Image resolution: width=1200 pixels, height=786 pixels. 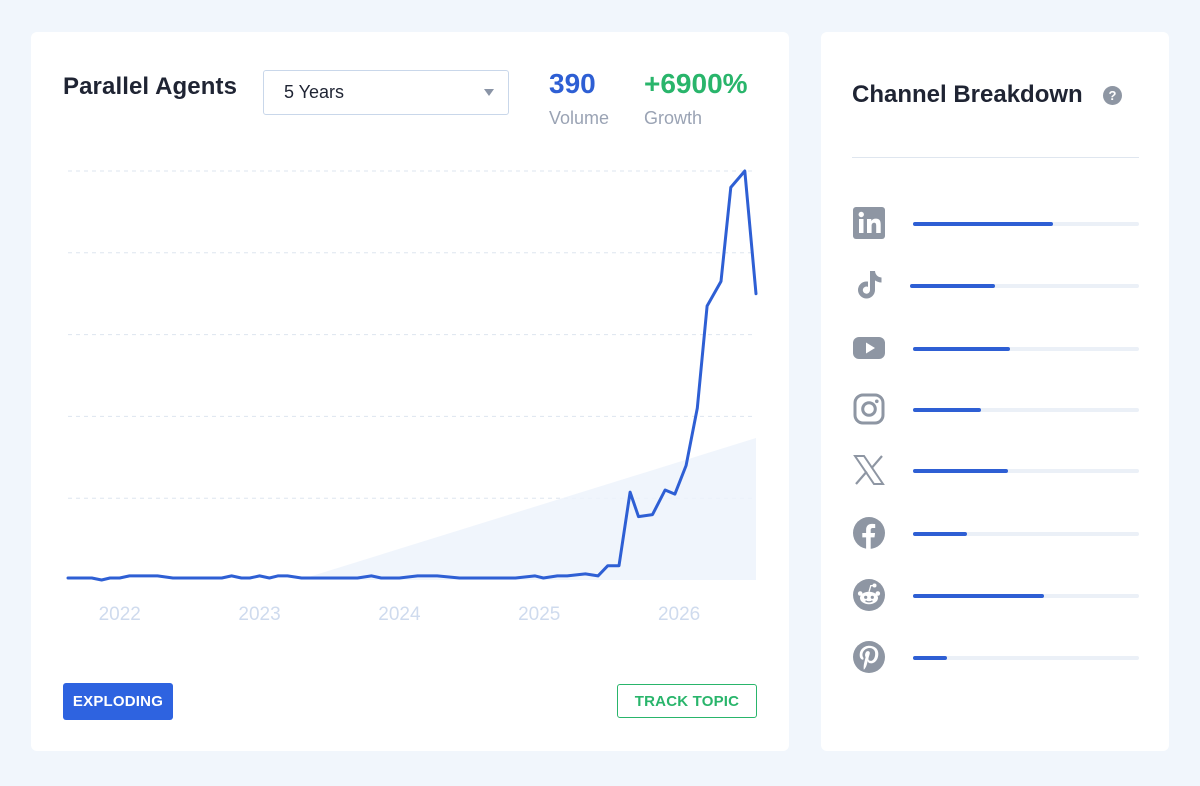 I want to click on status-badge: EXPLODING, so click(x=118, y=701).